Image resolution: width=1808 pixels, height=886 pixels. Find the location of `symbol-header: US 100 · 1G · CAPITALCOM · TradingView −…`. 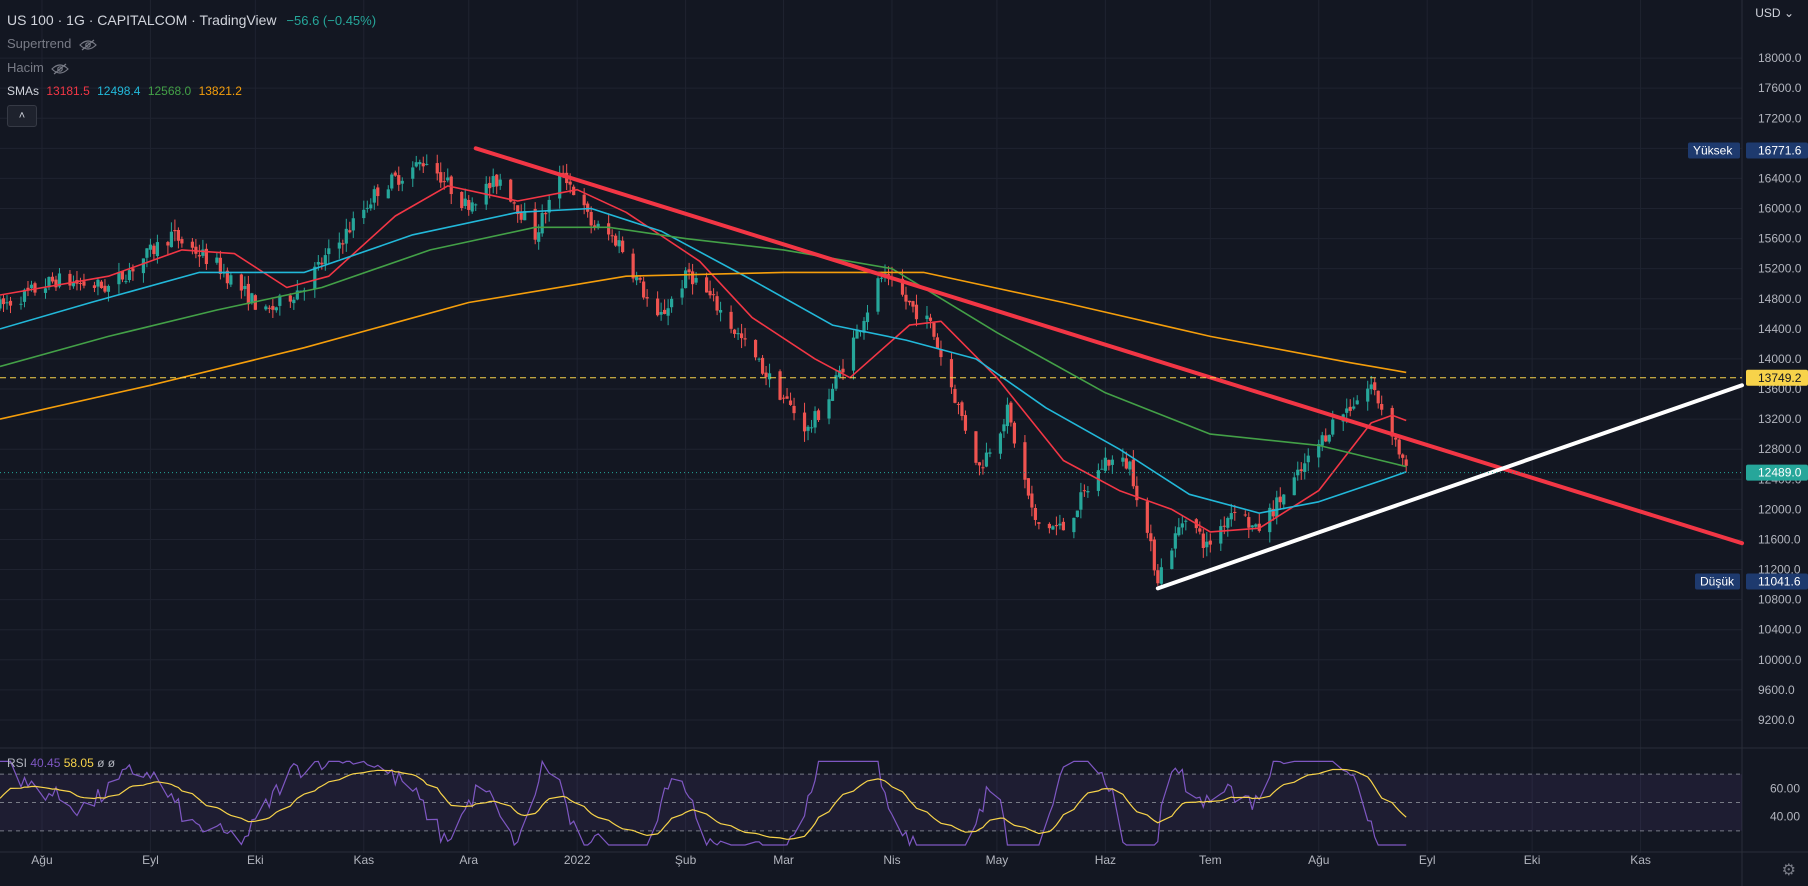

symbol-header: US 100 · 1G · CAPITALCOM · TradingView −… is located at coordinates (192, 20).